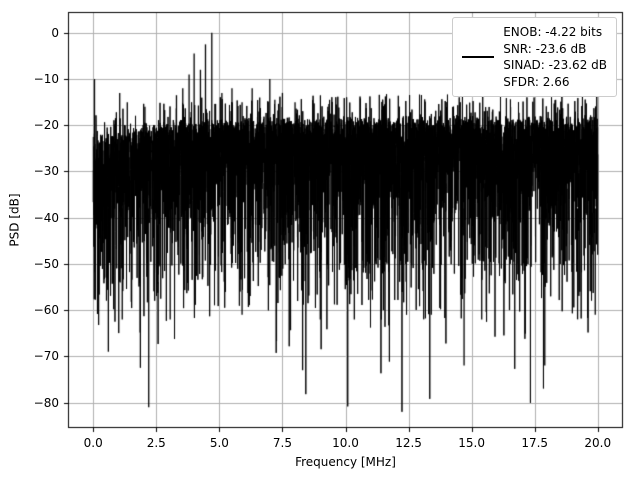 The image size is (640, 480). I want to click on x-tick-label: 0.0, so click(93, 443).